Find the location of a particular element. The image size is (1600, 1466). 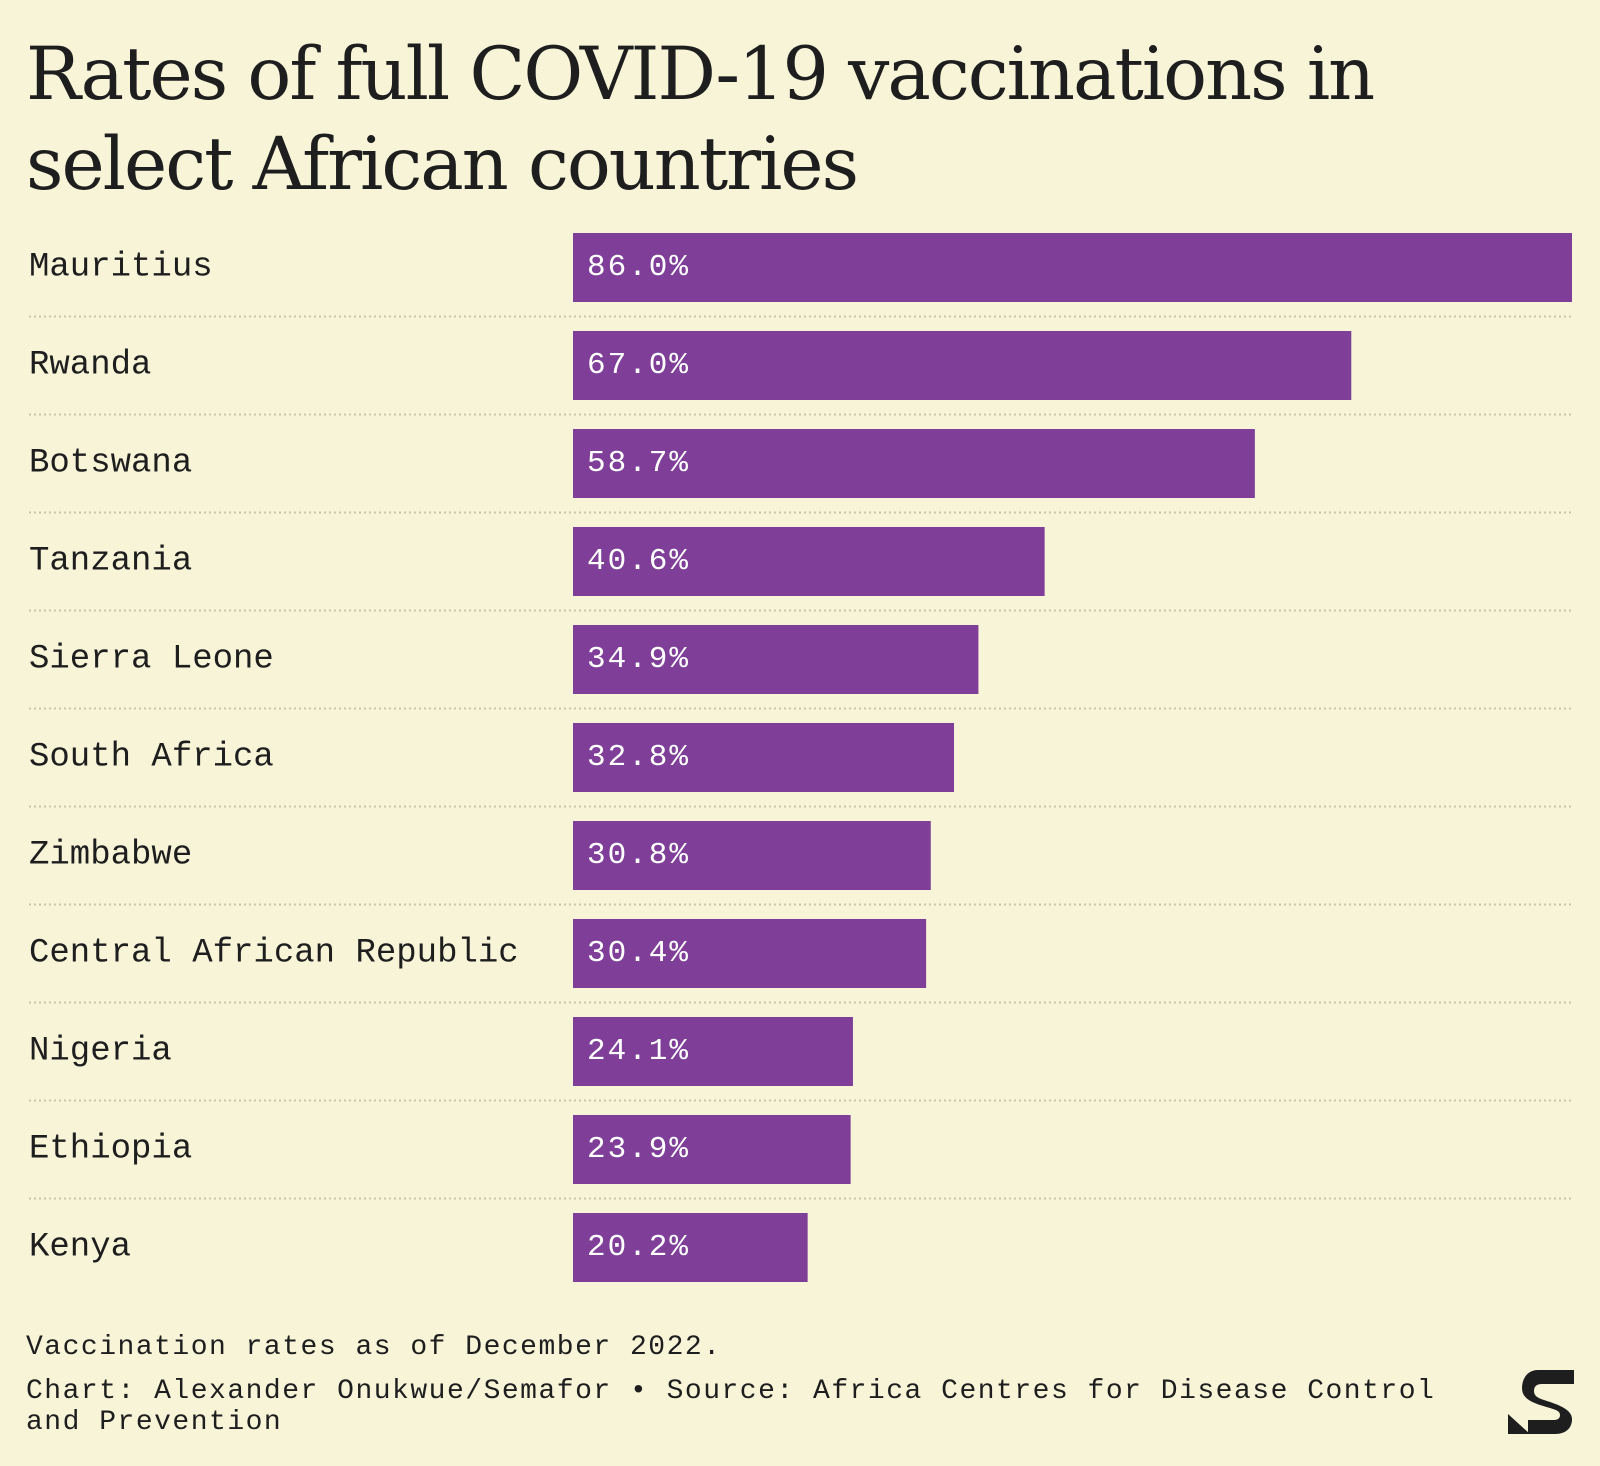

value-label: 23.9% is located at coordinates (638, 1149).